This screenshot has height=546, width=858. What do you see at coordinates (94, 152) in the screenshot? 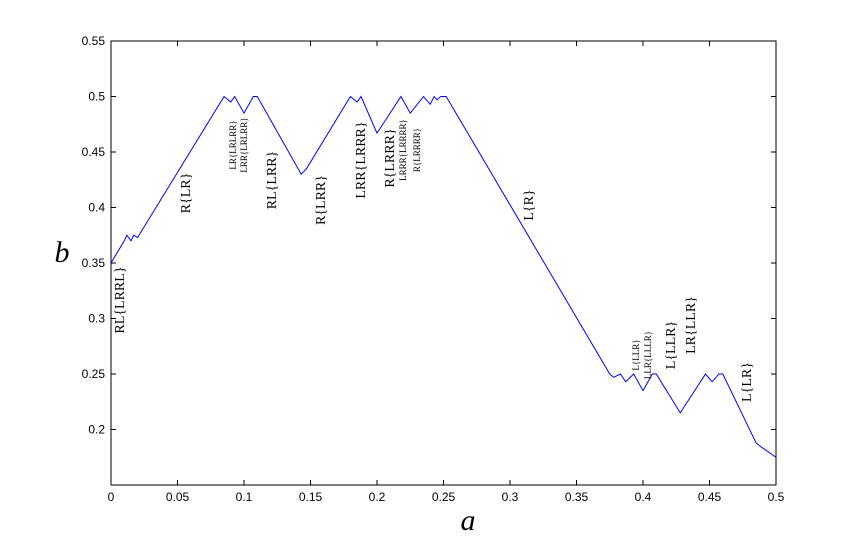
I see `y-tick-label: 0.45` at bounding box center [94, 152].